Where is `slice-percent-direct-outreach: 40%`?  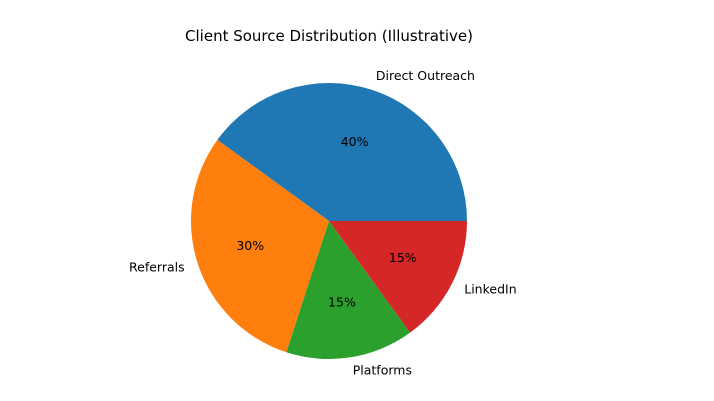
slice-percent-direct-outreach: 40% is located at coordinates (355, 141).